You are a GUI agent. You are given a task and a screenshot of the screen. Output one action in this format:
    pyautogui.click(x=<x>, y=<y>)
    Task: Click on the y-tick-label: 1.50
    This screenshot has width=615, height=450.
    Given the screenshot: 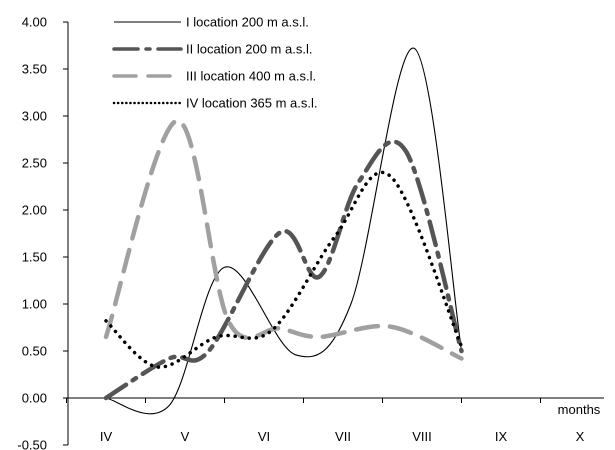 What is the action you would take?
    pyautogui.click(x=34, y=257)
    